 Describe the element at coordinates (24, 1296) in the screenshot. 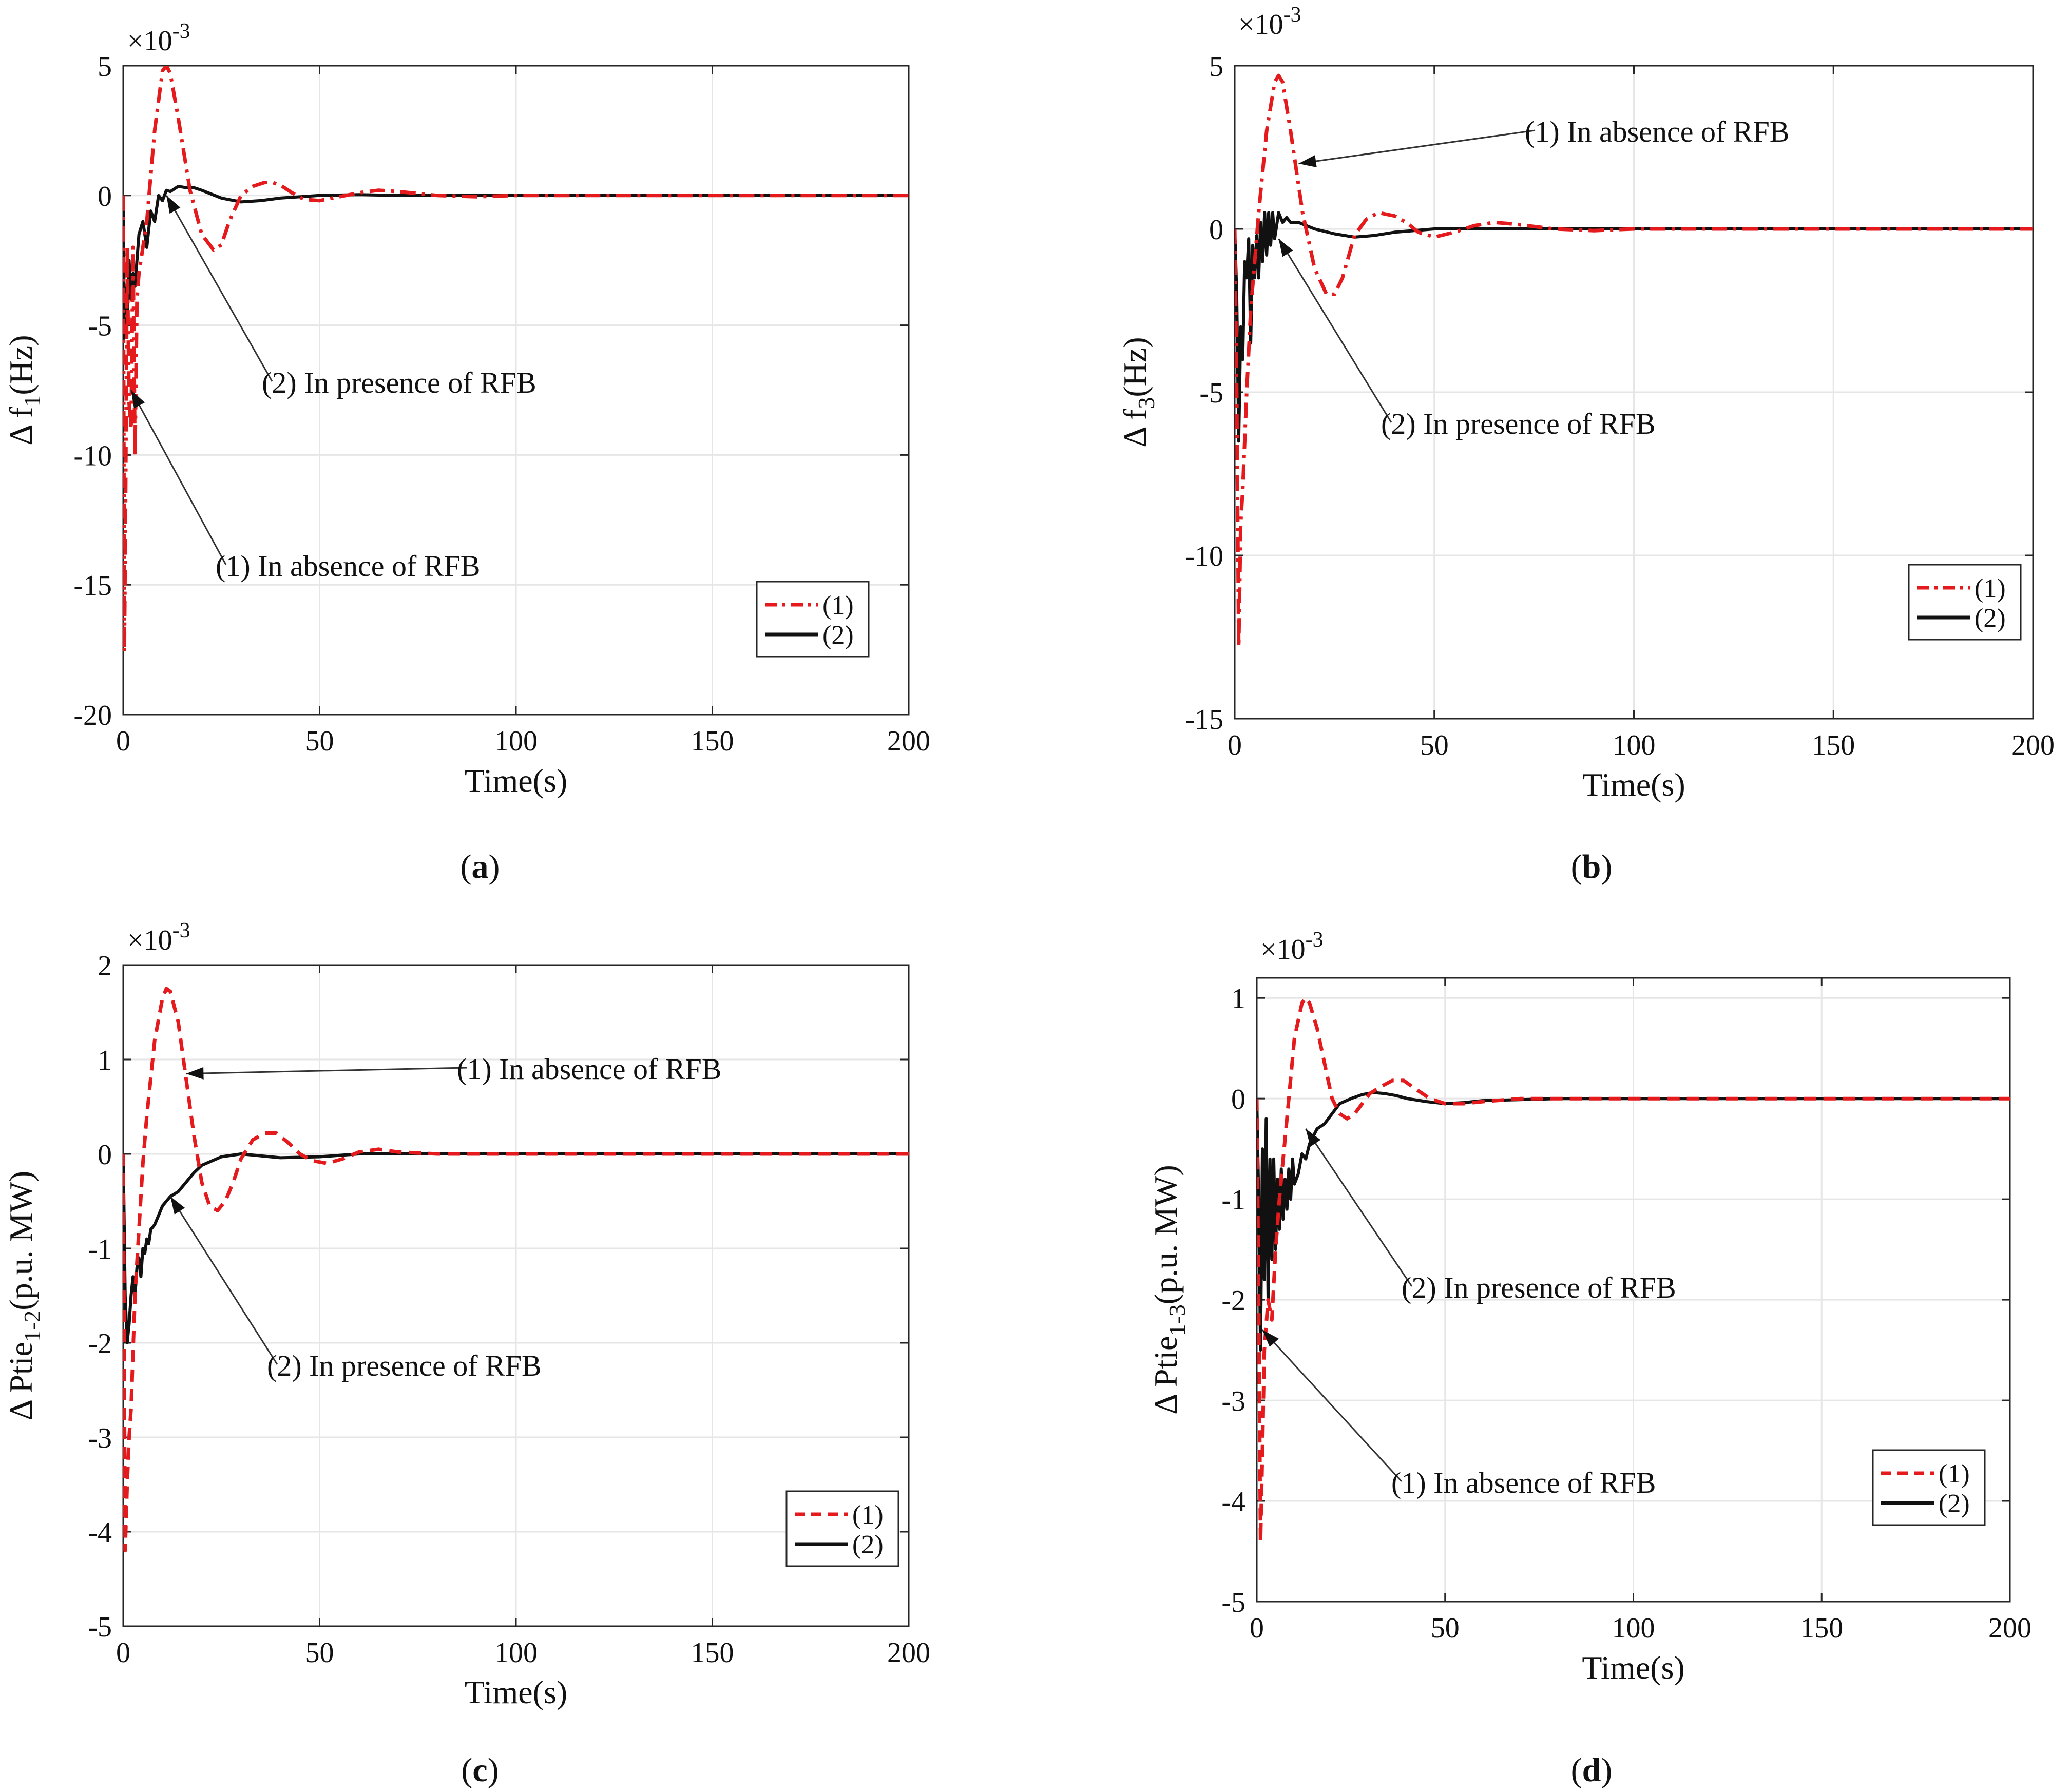

I see `y-axis-label: Δ Ptie1-2(p.u. MW)` at that location.